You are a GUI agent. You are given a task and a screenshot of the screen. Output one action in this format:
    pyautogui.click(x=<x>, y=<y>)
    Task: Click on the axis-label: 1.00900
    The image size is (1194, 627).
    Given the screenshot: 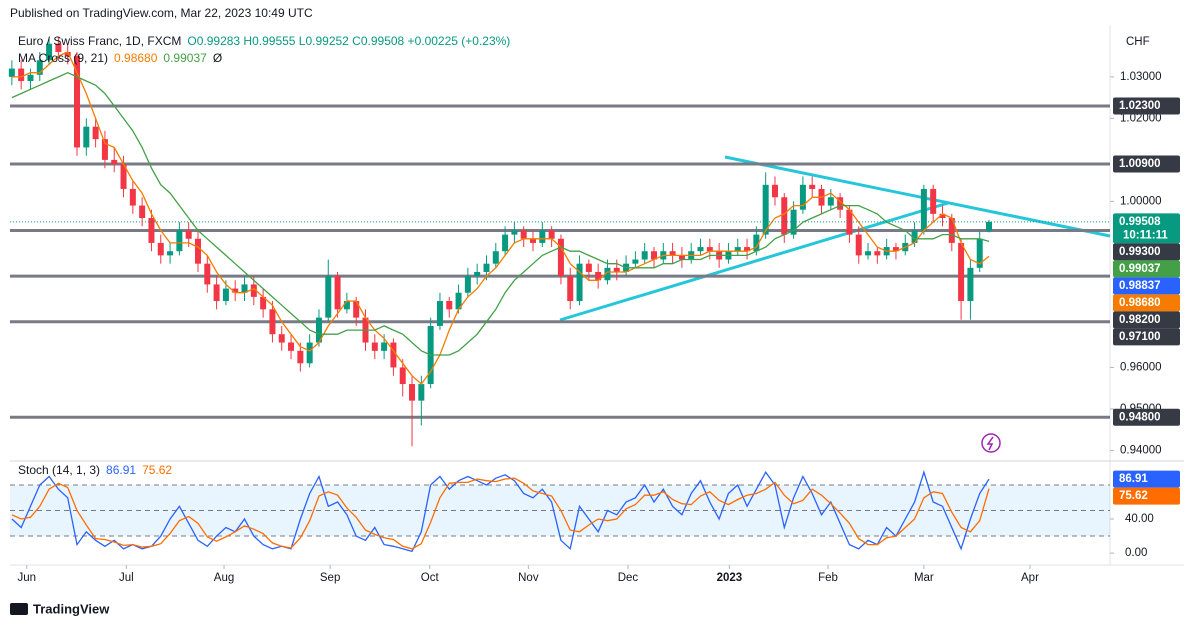 What is the action you would take?
    pyautogui.click(x=1140, y=164)
    